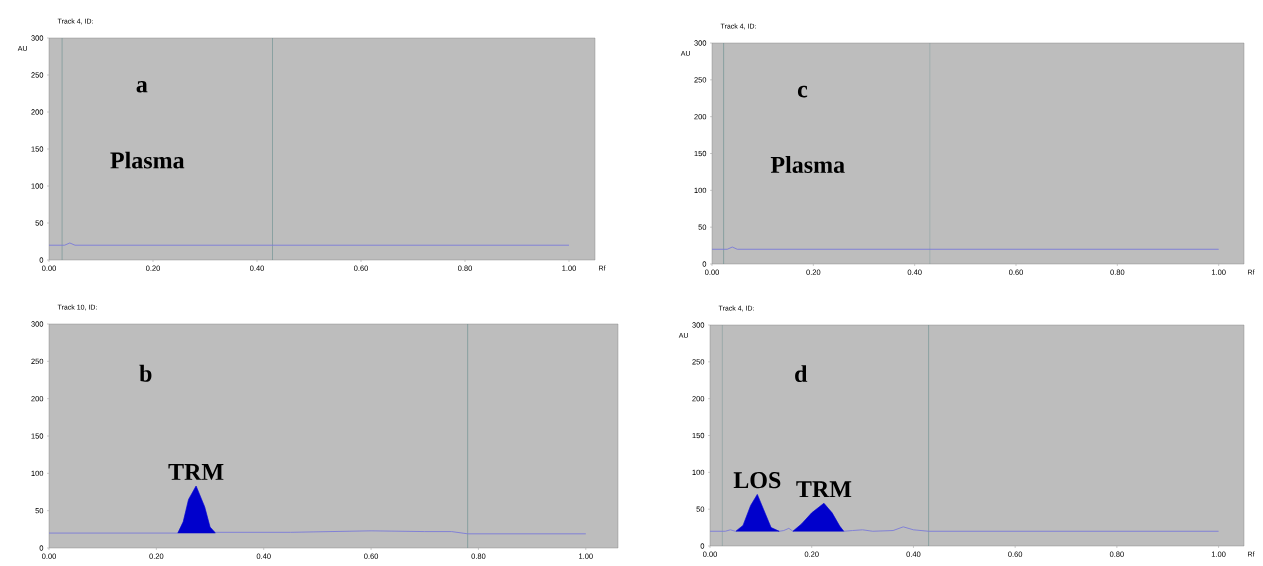 The width and height of the screenshot is (1263, 566). Describe the element at coordinates (802, 91) in the screenshot. I see `annotation: c` at that location.